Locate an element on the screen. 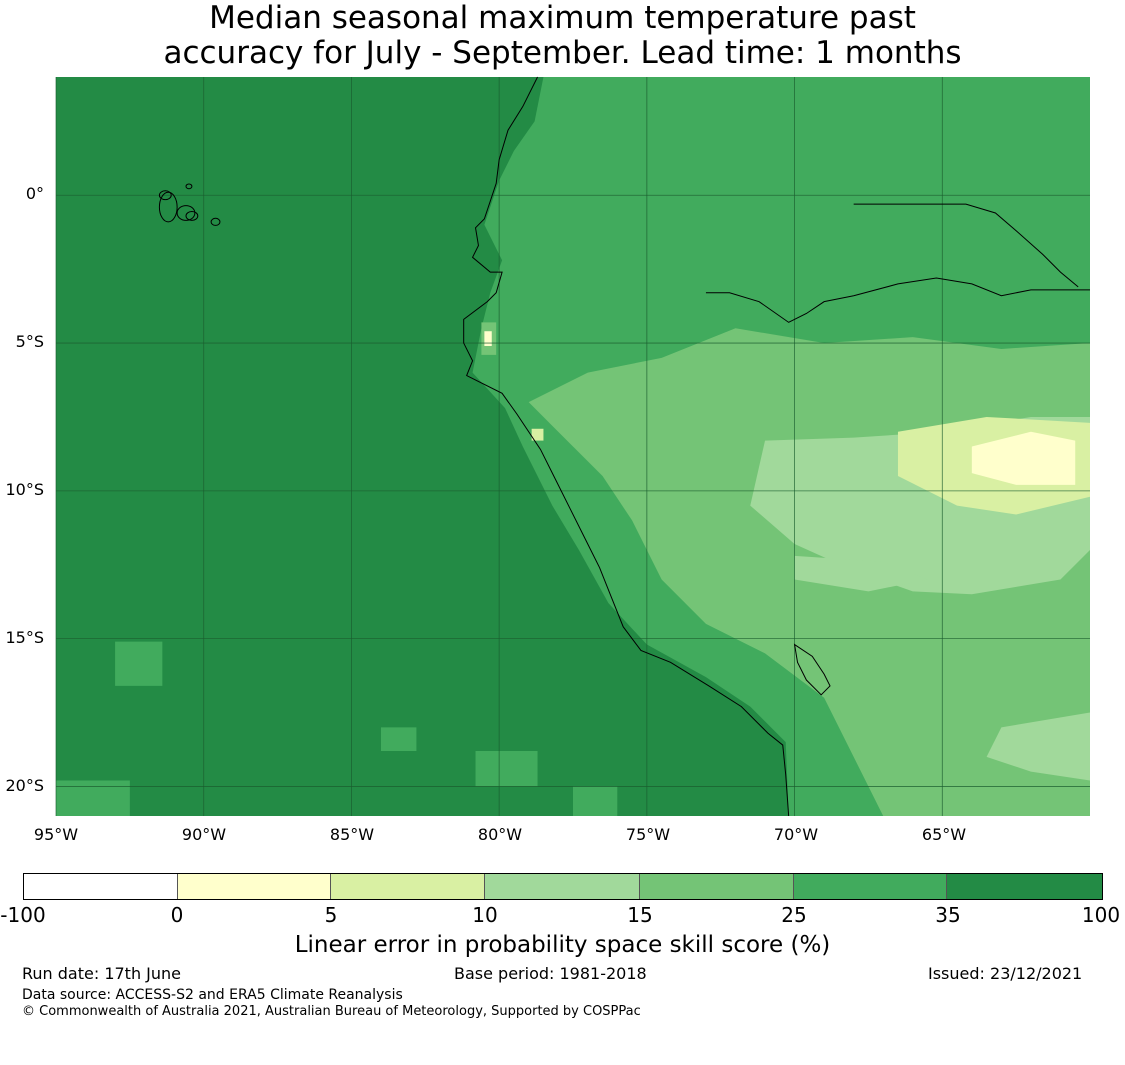 The width and height of the screenshot is (1125, 1065). colorbar-tick: 5 is located at coordinates (331, 915).